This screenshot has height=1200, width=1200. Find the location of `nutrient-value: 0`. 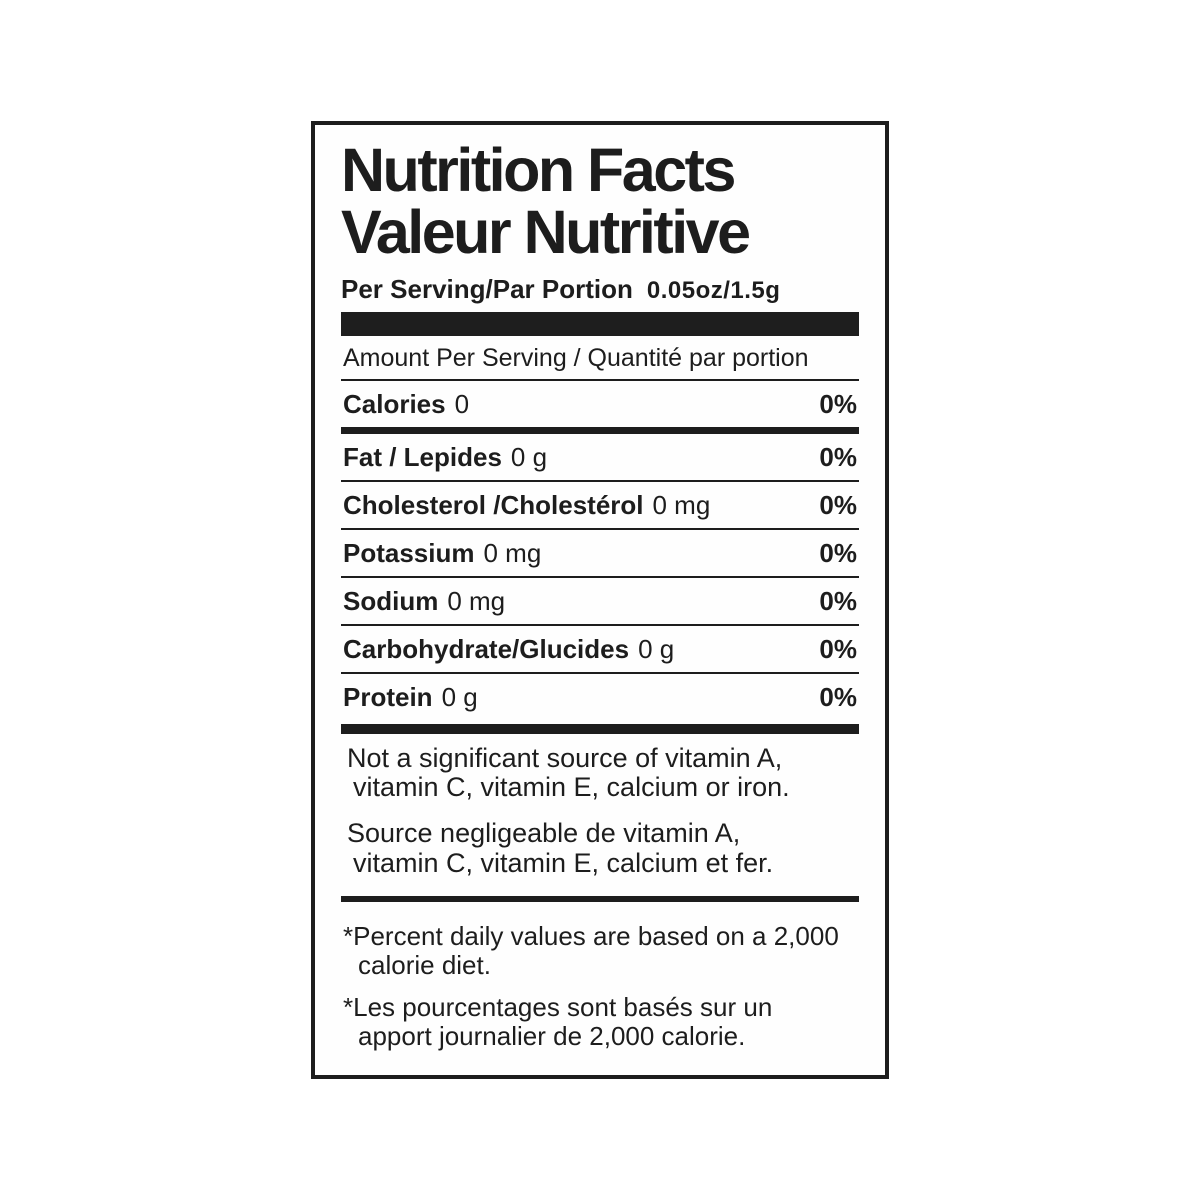

nutrient-value: 0 is located at coordinates (462, 403).